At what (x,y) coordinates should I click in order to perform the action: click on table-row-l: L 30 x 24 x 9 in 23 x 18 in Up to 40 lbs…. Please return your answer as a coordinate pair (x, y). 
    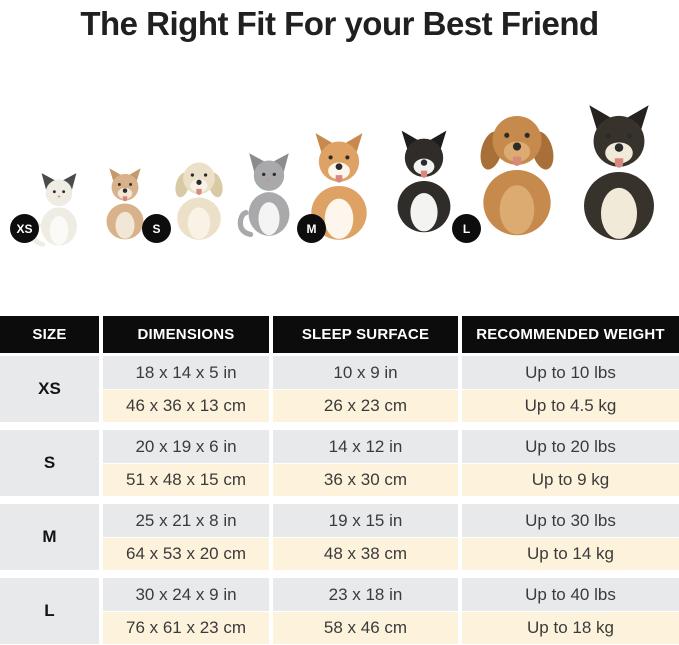
    Looking at the image, I should click on (339, 611).